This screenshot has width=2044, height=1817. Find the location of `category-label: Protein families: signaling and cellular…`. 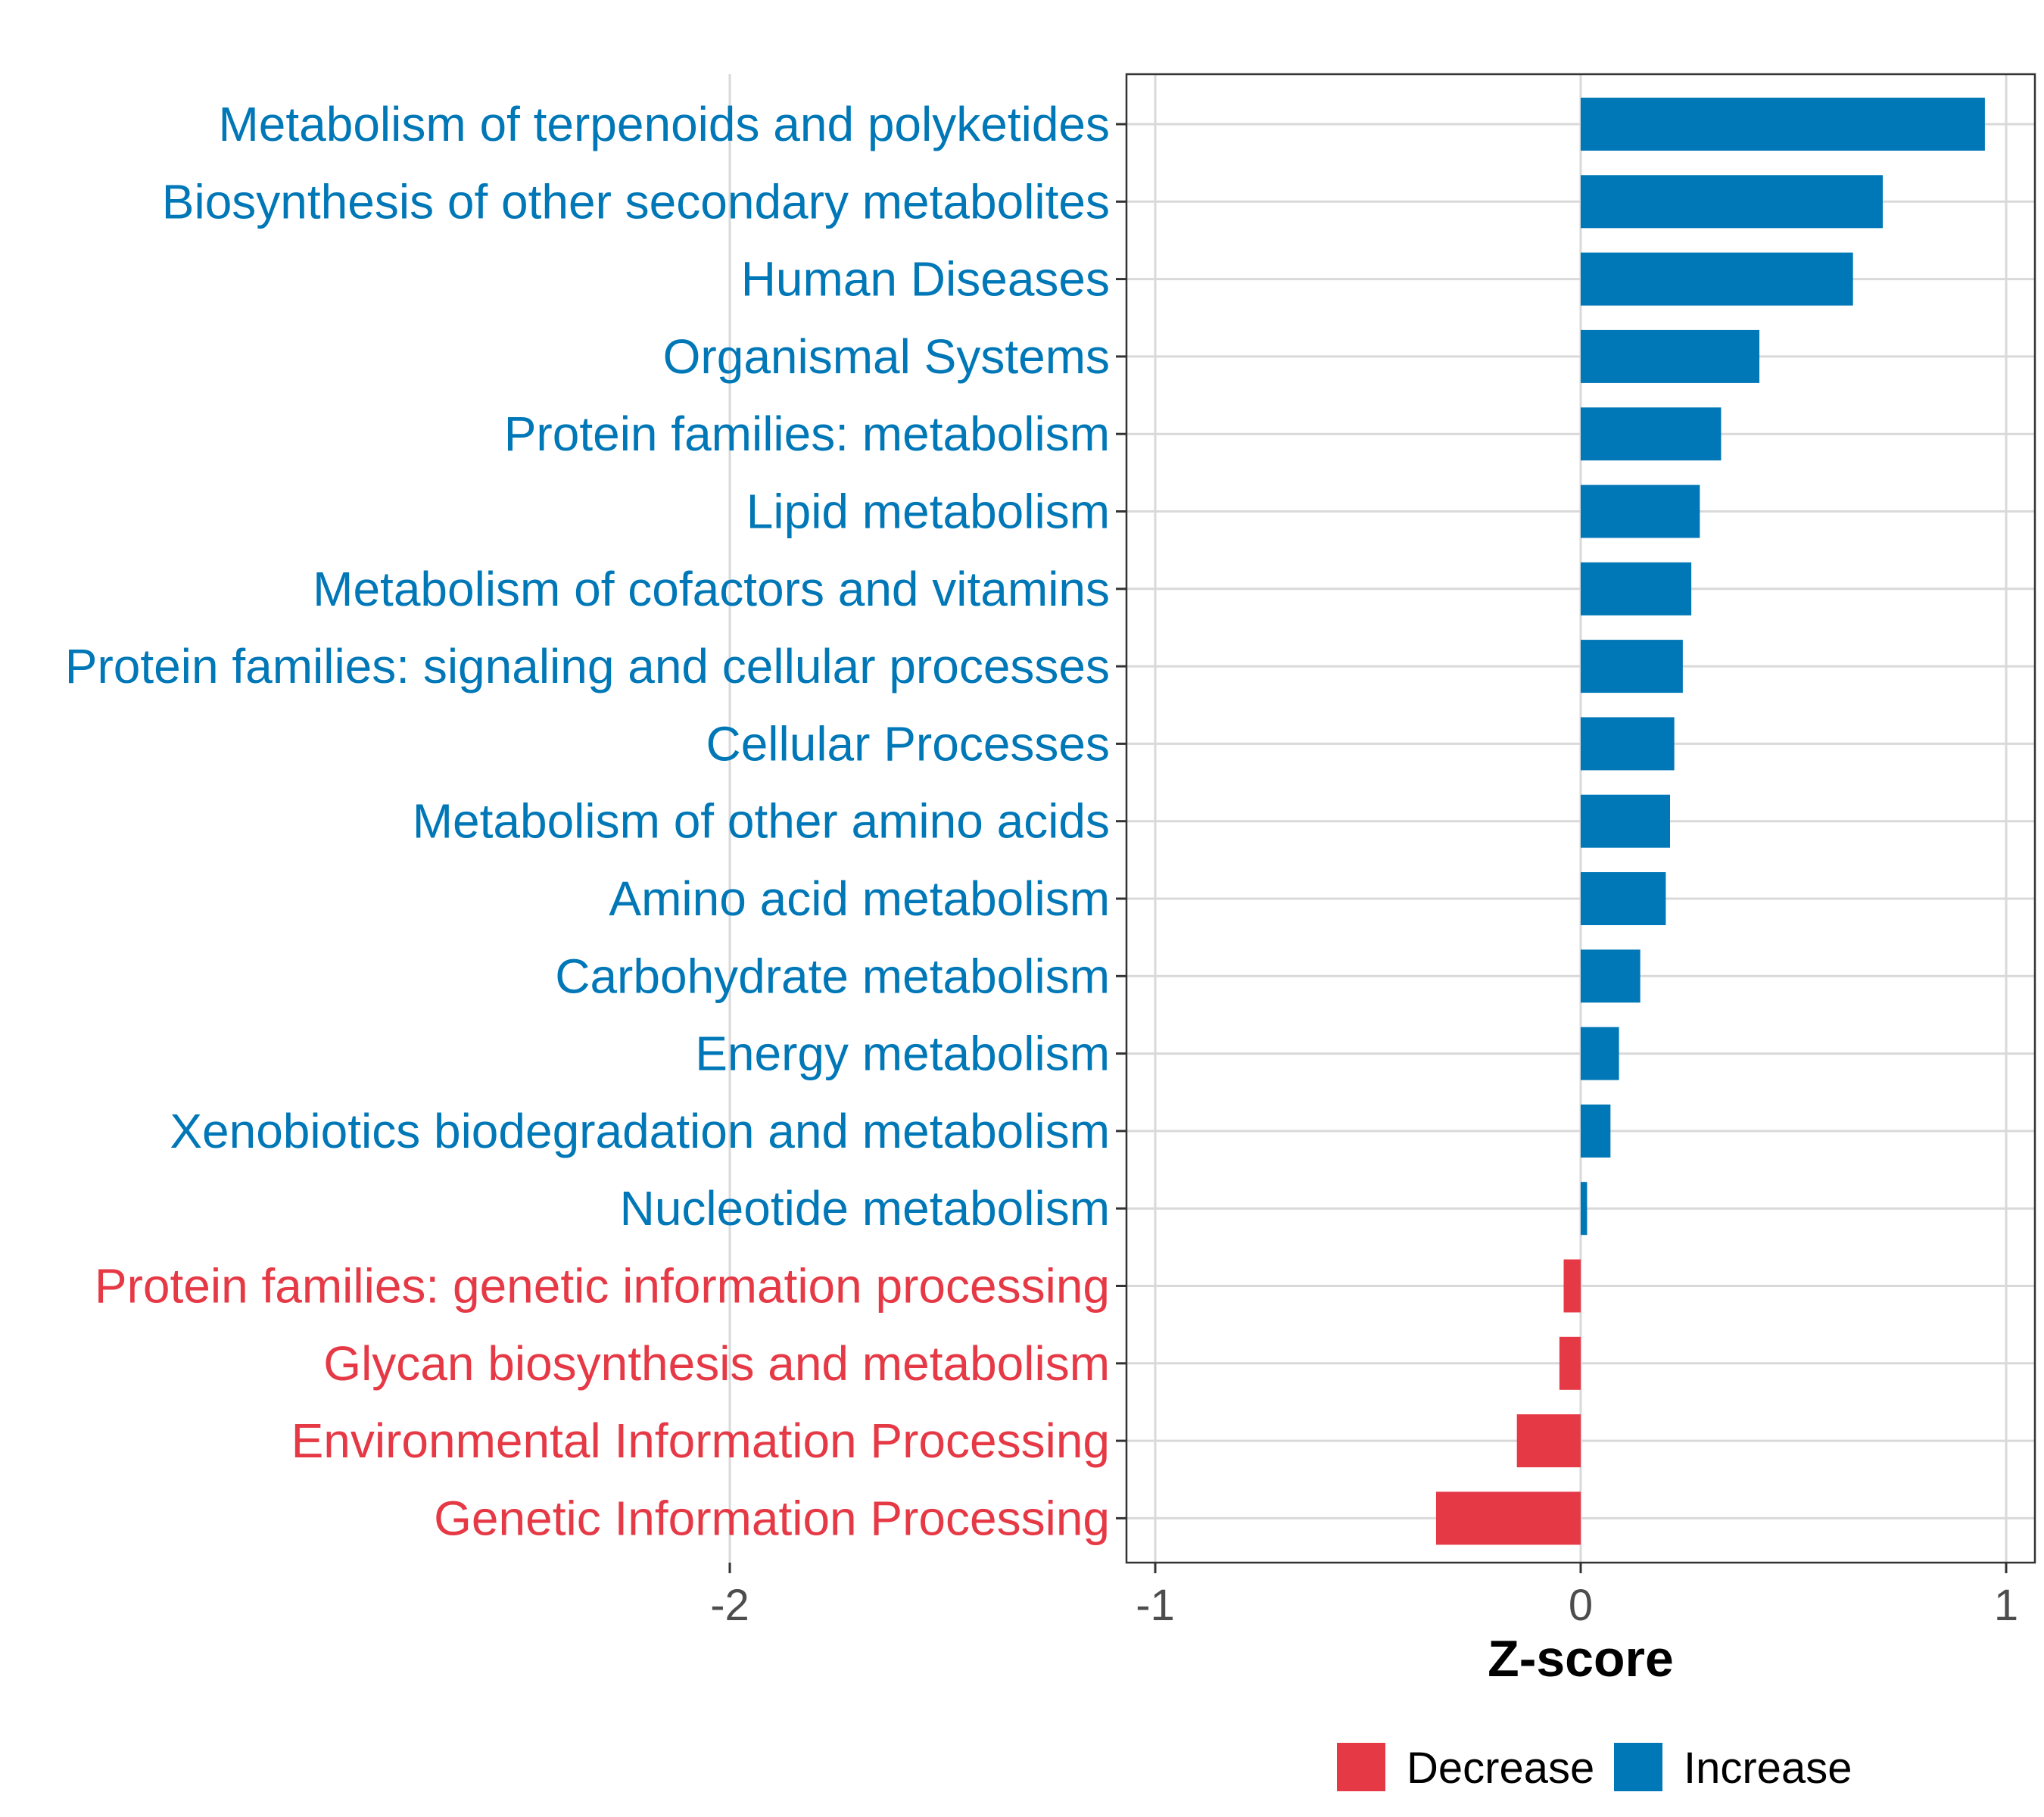

category-label: Protein families: signaling and cellular… is located at coordinates (587, 666).